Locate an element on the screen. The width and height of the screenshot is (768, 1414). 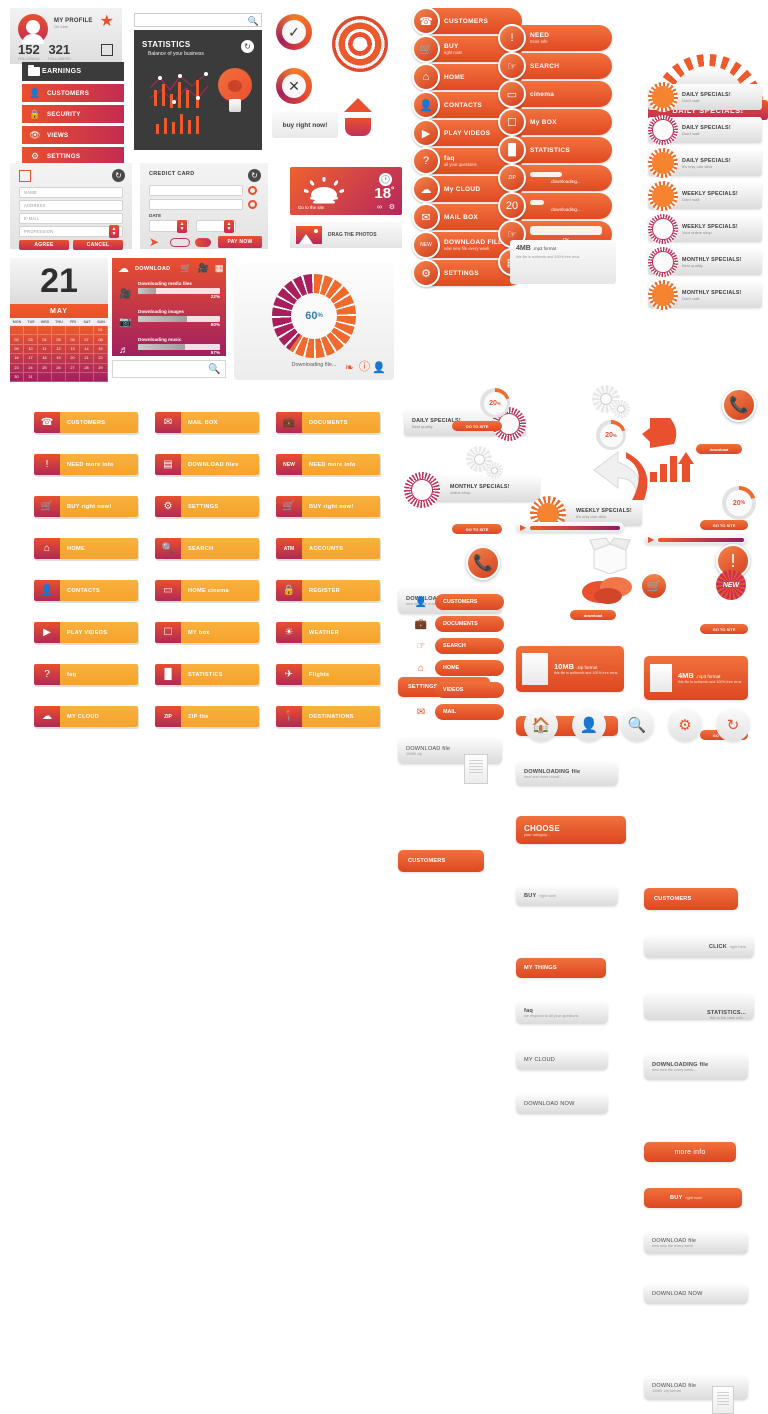
calendar-day-cell: 03 is located at coordinates (31, 340).